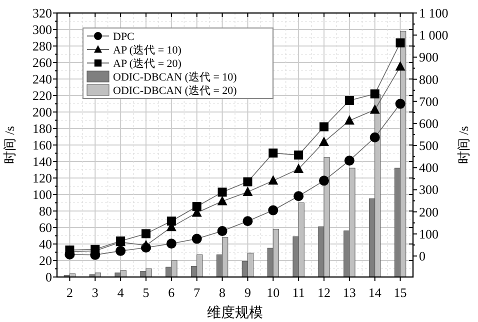  I want to click on legend-label: AP (迭代 = 10), so click(147, 50).